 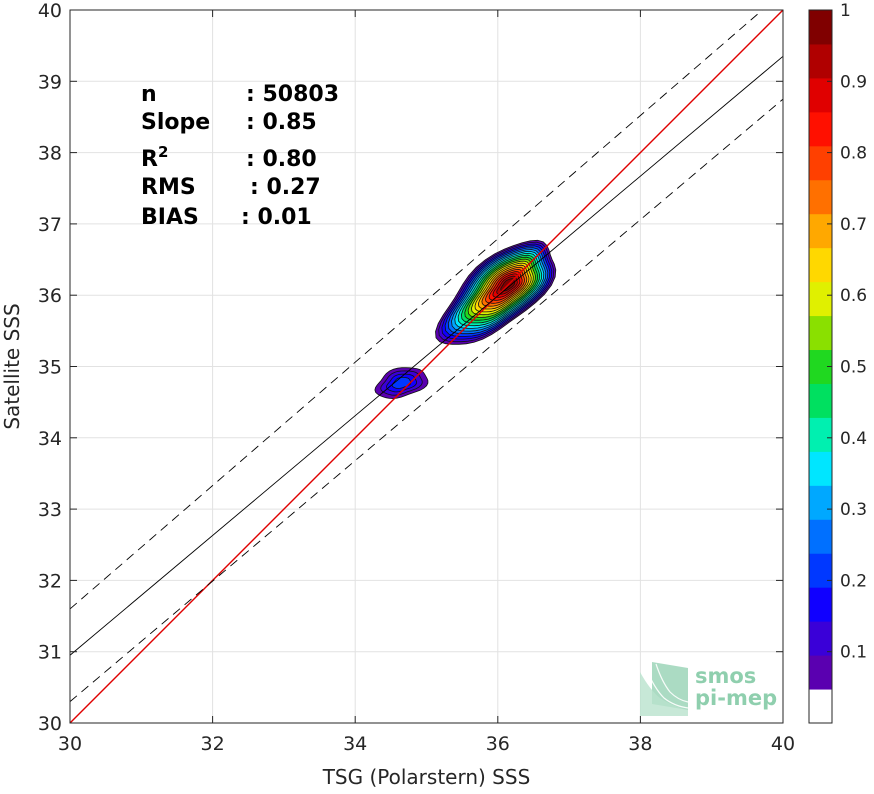 I want to click on colorbar-ticks: 0.1 0.2 0.3 0.4 0.5 0.6 0.7 0.8 0.9 1, so click(x=847, y=332).